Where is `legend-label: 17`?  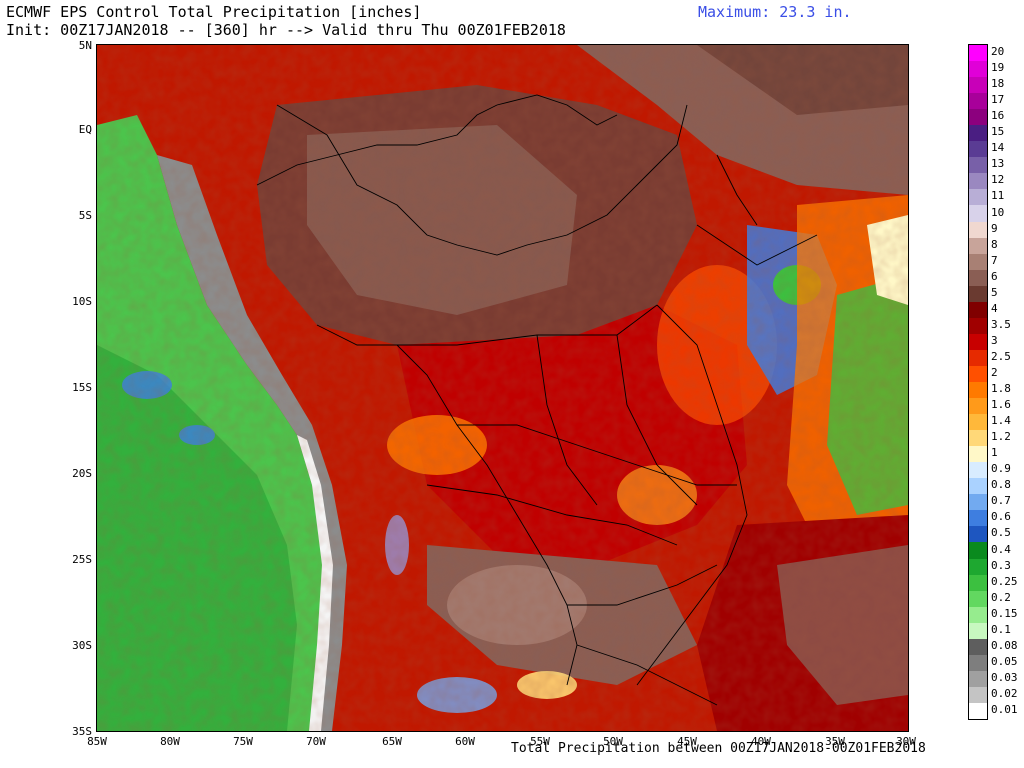
legend-label: 17 is located at coordinates (998, 100).